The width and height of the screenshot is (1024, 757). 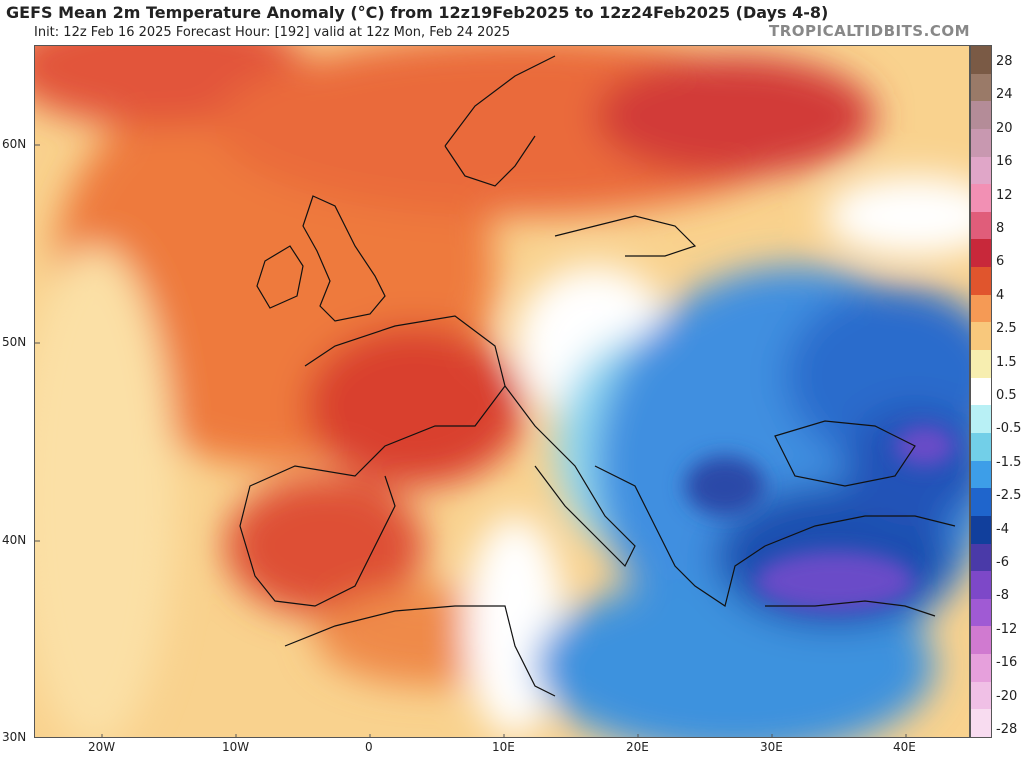 What do you see at coordinates (1004, 195) in the screenshot?
I see `colorbar-label: 12` at bounding box center [1004, 195].